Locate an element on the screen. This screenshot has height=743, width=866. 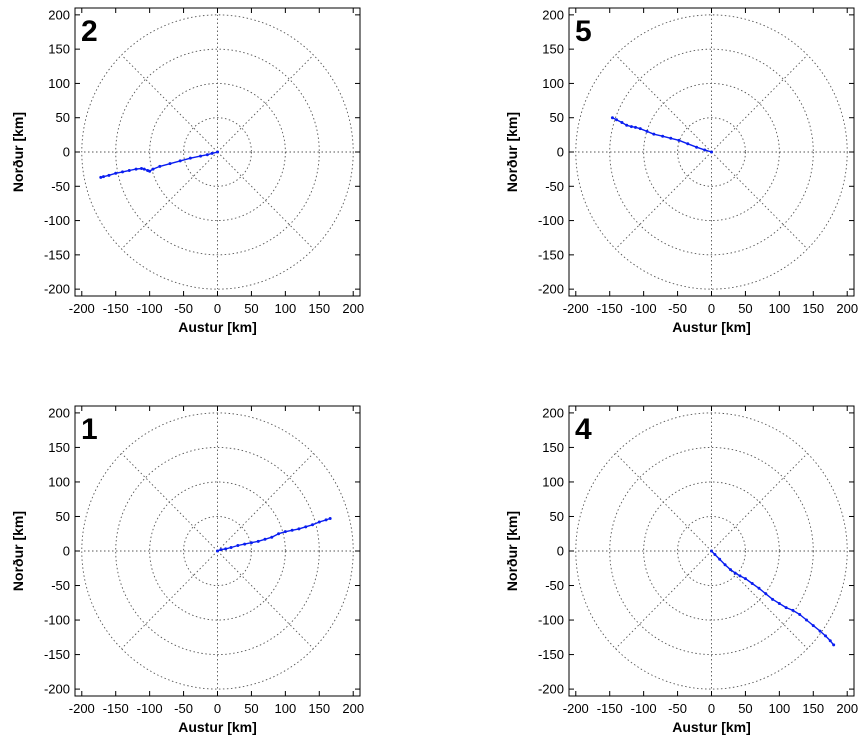
y-tick-label: 100 is located at coordinates (59, 83).